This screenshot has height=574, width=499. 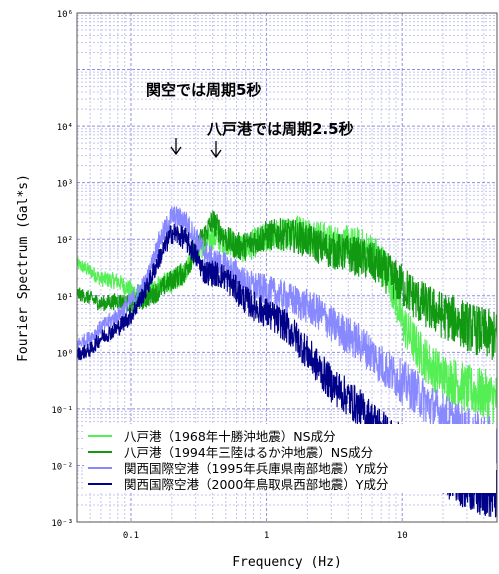 I want to click on x-axis-label: Frequency (Hz), so click(x=287, y=562).